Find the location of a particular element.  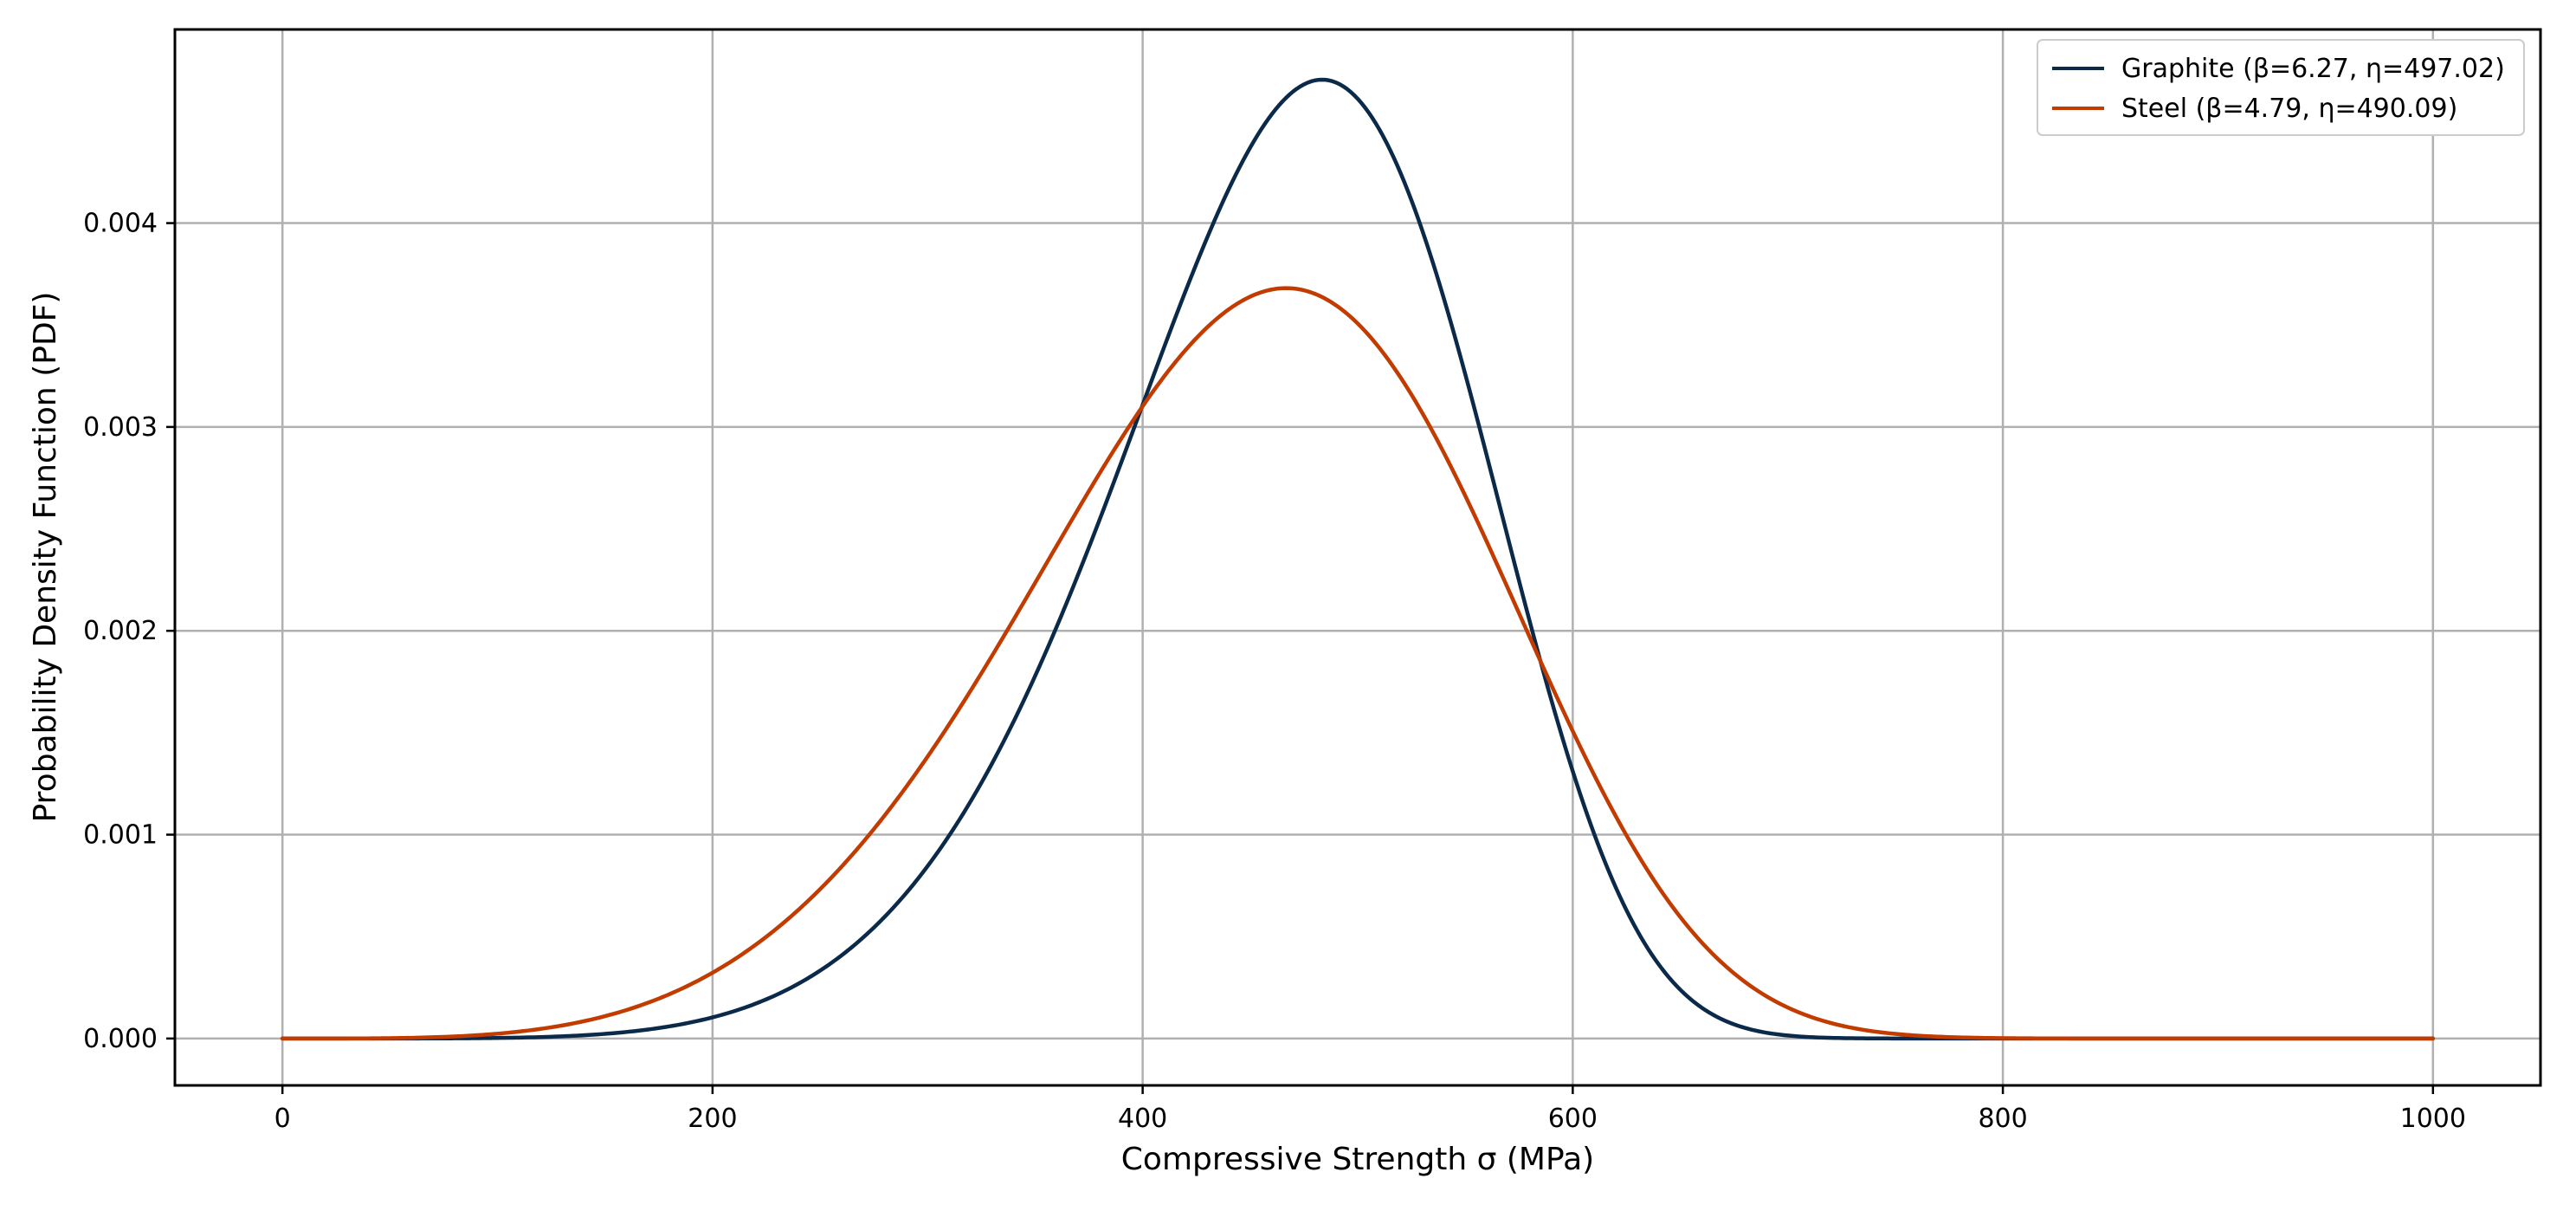

x-axis-label: Compressive Strength σ (MPa) is located at coordinates (1357, 1160).